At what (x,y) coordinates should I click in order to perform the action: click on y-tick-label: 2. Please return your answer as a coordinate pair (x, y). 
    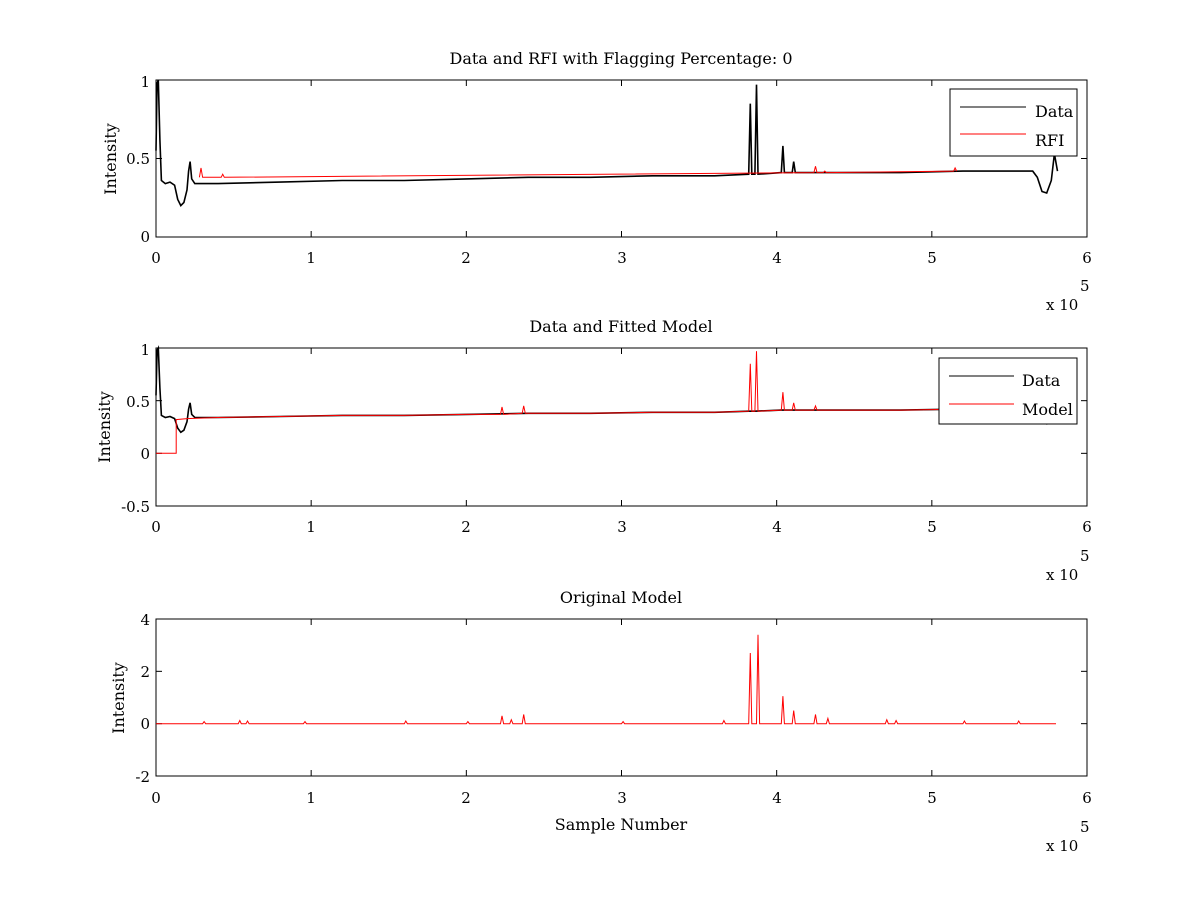
    Looking at the image, I should click on (145, 672).